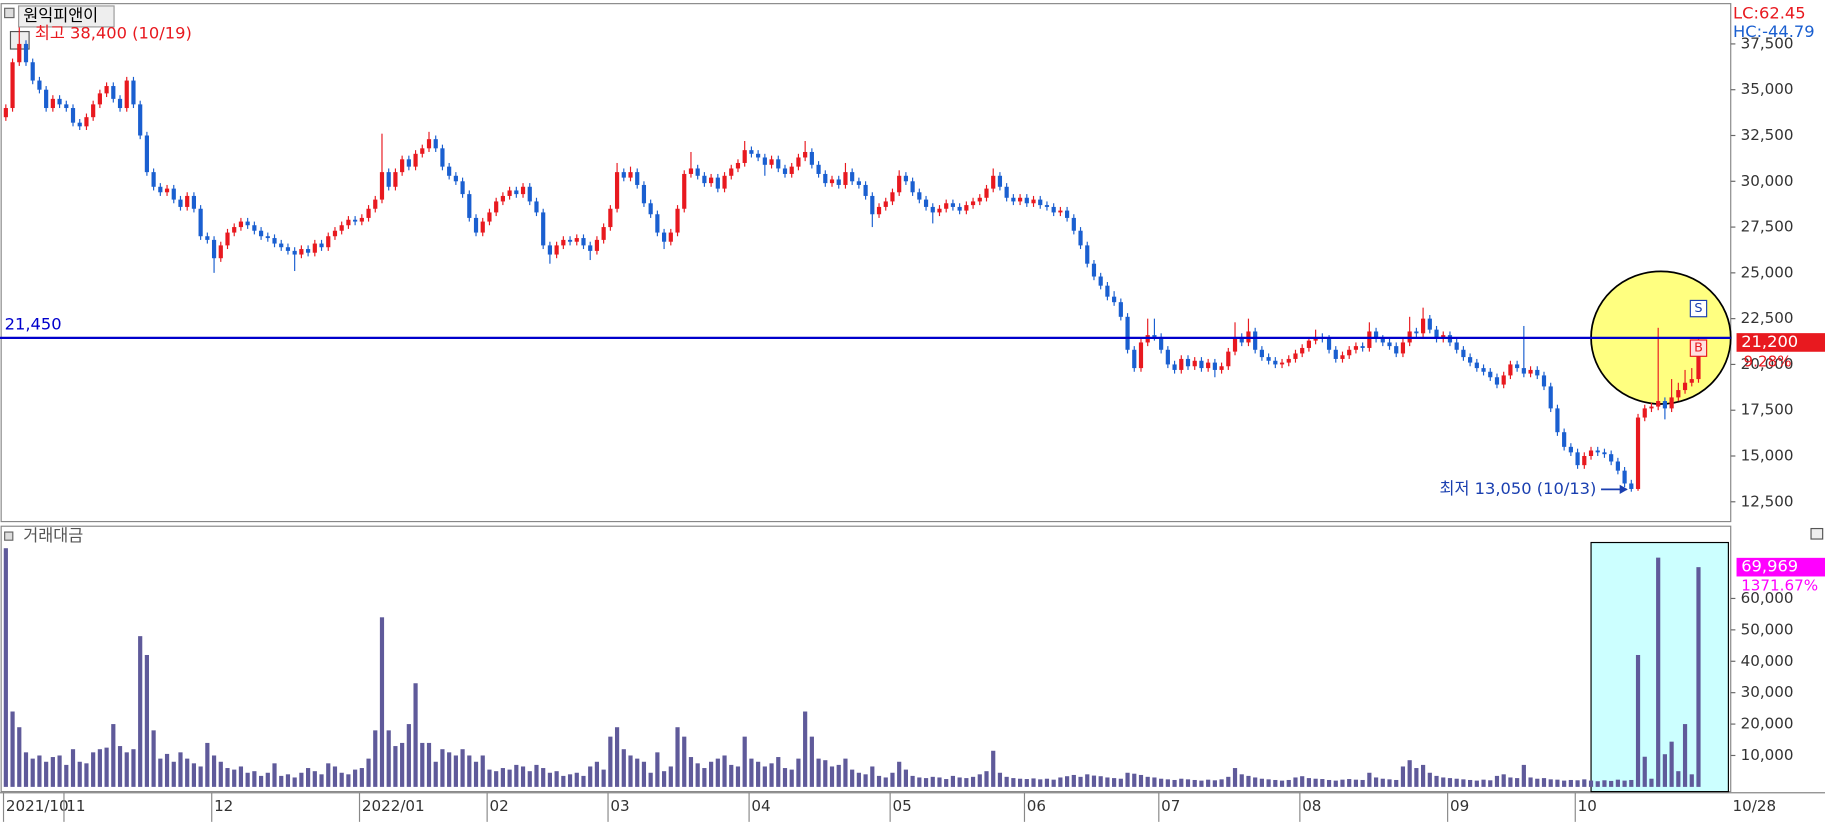  Describe the element at coordinates (1767, 318) in the screenshot. I see `y-tick-label: 22,500` at that location.